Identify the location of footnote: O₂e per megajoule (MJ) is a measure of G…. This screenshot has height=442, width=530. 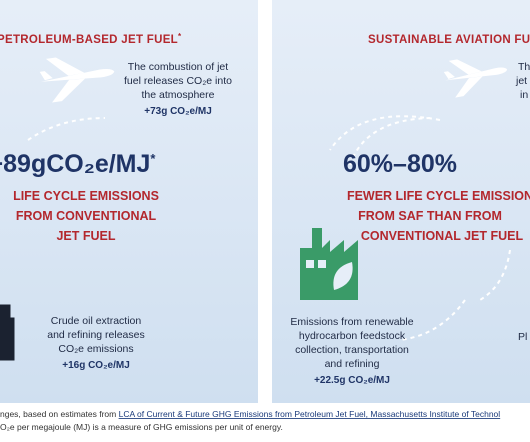
(141, 427).